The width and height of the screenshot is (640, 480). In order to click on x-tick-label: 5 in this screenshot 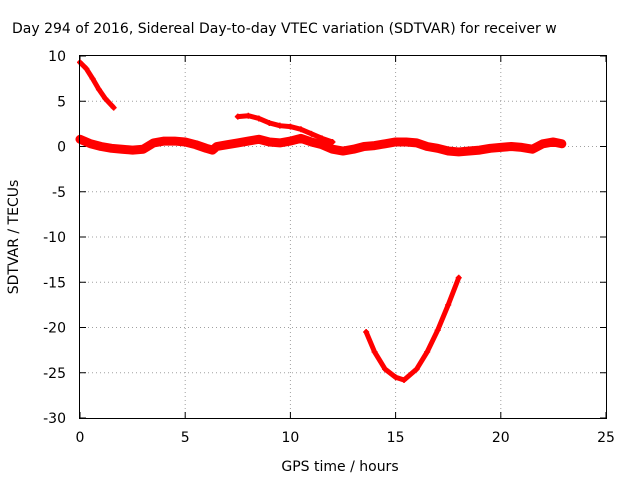, I will do `click(185, 438)`.